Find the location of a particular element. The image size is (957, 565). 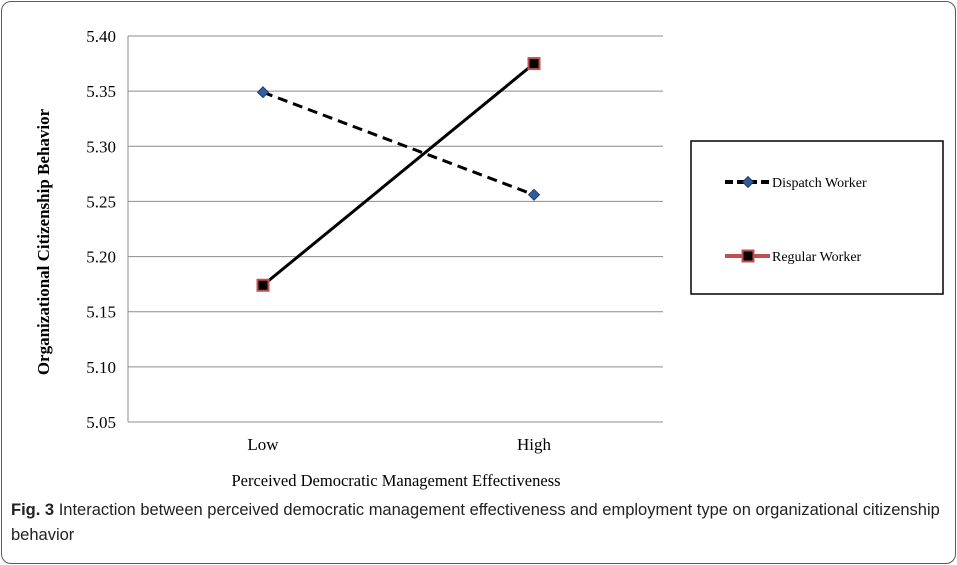

x-tick-label: High is located at coordinates (534, 444).